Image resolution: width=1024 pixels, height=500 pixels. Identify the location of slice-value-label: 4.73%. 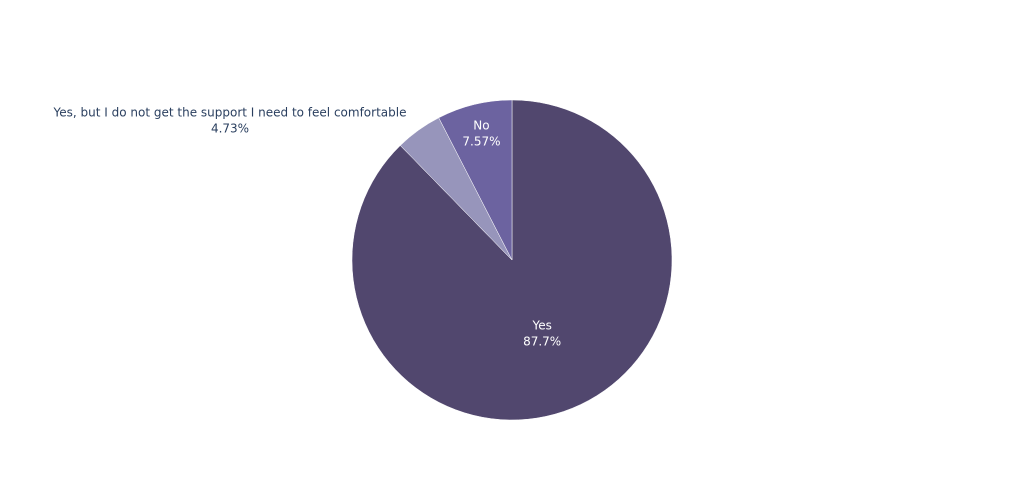
(230, 129).